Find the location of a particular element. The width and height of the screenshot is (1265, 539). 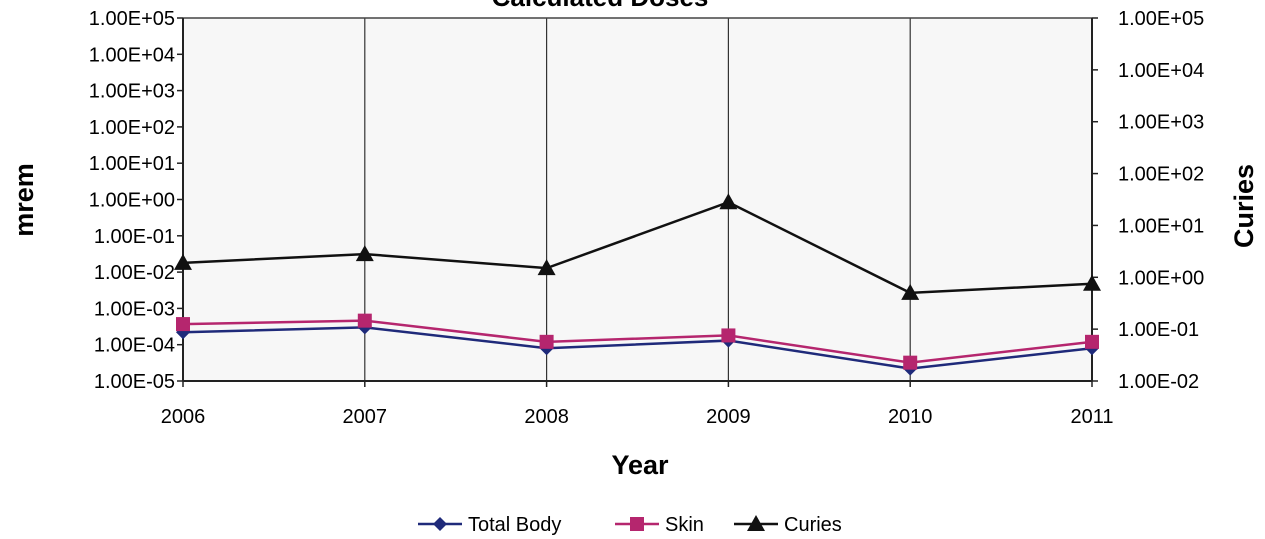

y-tick-label: 1.00E+03 is located at coordinates (132, 92).